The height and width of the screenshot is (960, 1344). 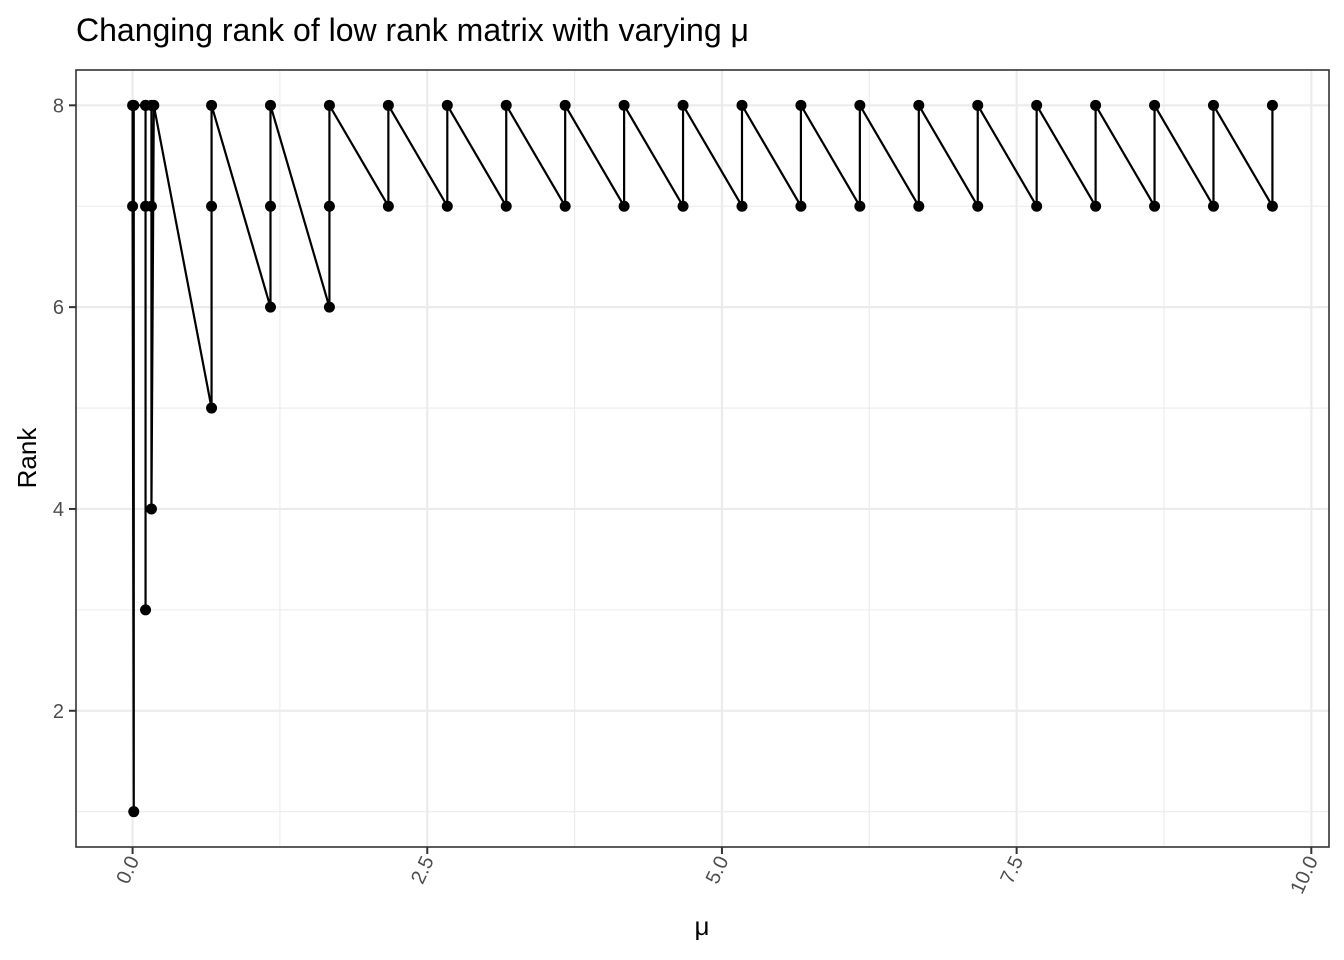 What do you see at coordinates (58, 712) in the screenshot?
I see `y-tick-label: 2` at bounding box center [58, 712].